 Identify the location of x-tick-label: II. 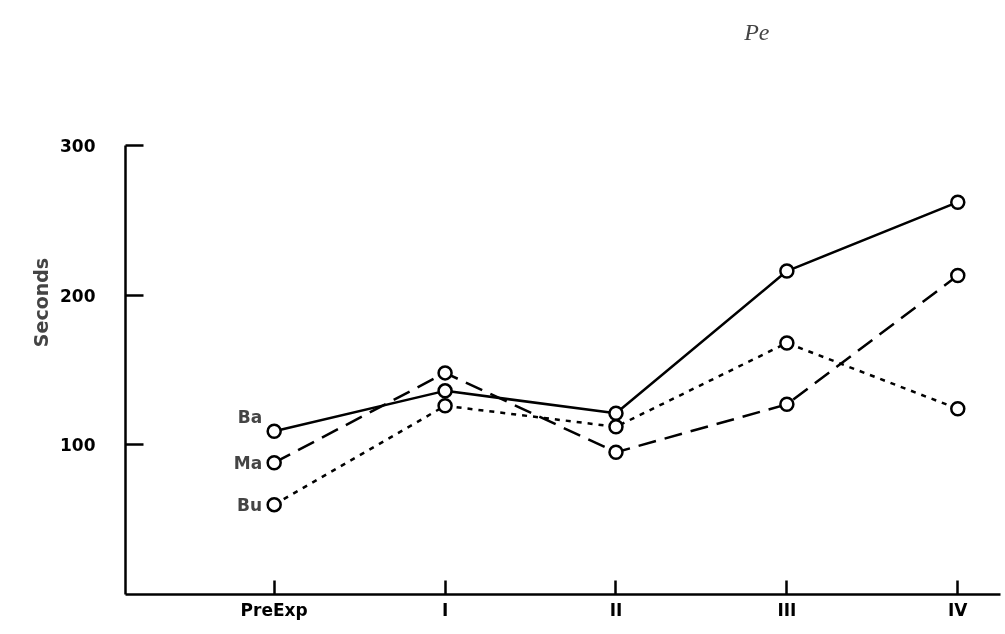
(616, 609).